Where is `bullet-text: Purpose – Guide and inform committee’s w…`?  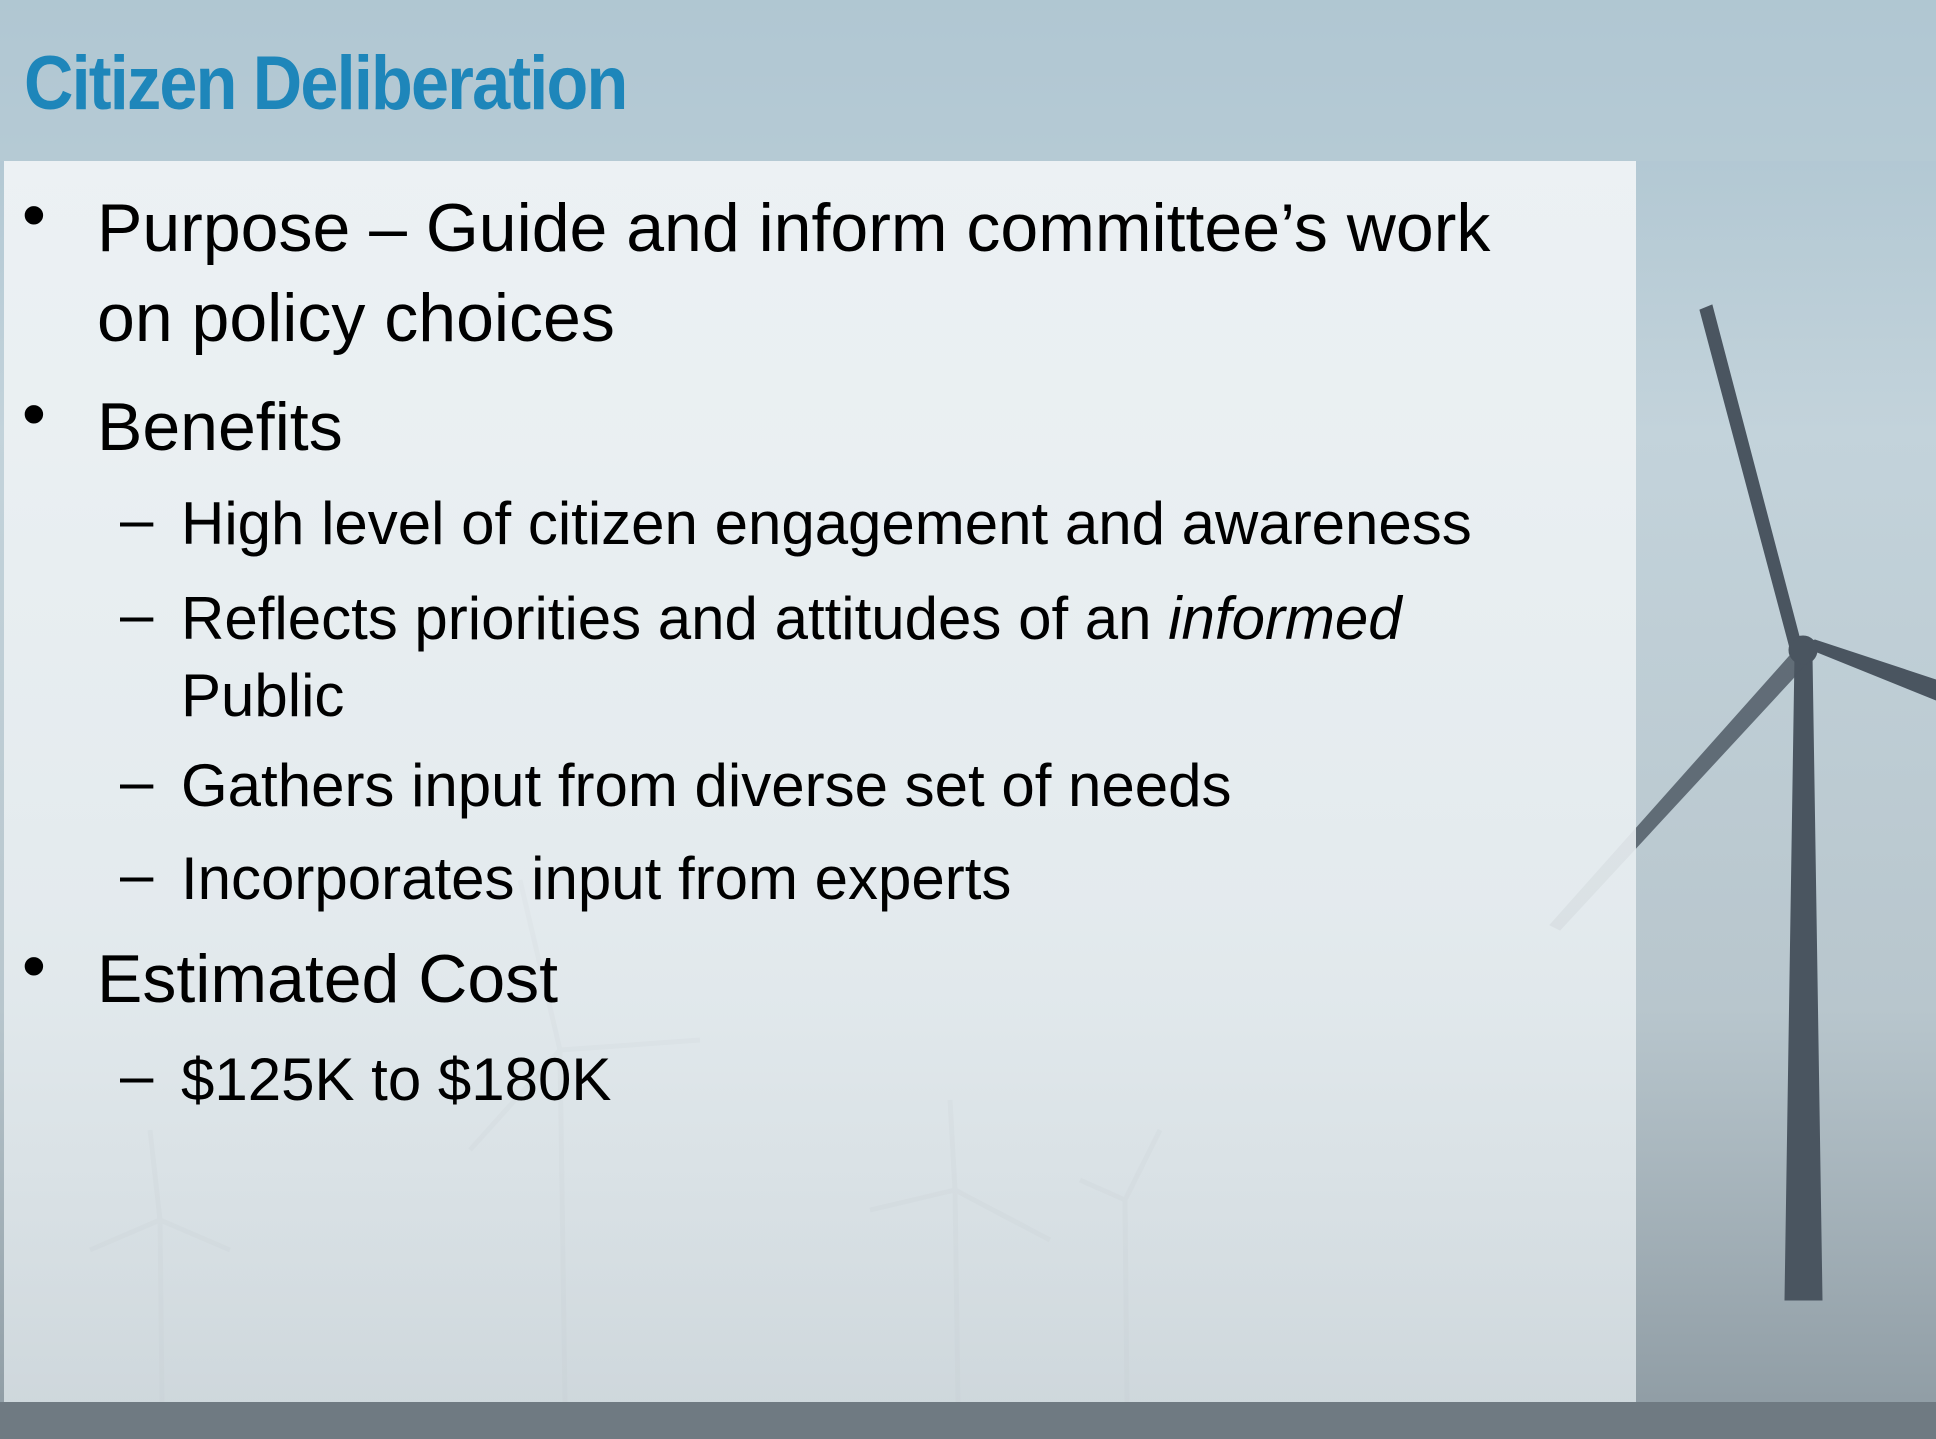 bullet-text: Purpose – Guide and inform committee’s w… is located at coordinates (794, 273).